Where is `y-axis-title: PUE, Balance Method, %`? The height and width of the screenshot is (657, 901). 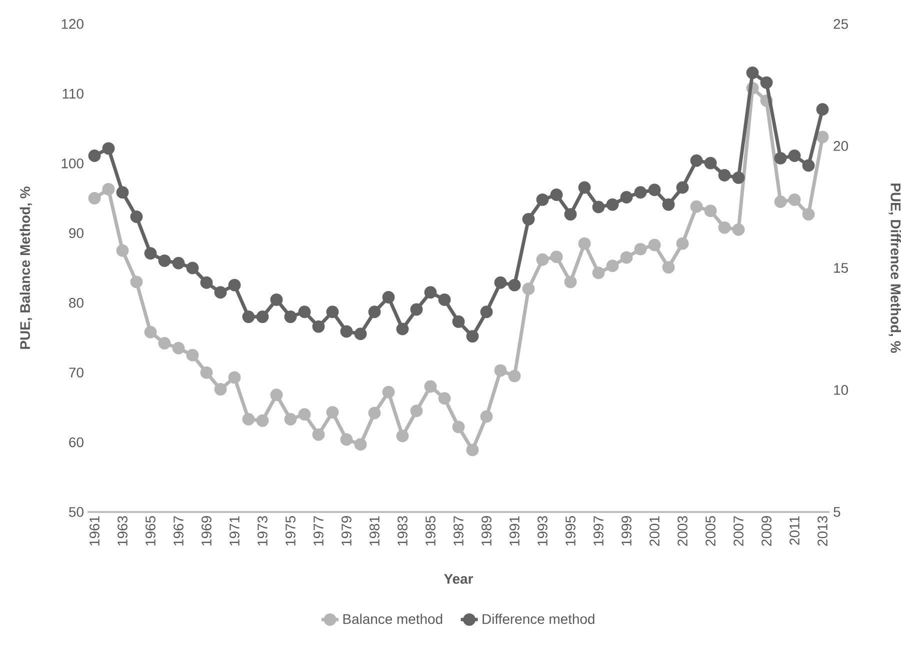 y-axis-title: PUE, Balance Method, % is located at coordinates (26, 267).